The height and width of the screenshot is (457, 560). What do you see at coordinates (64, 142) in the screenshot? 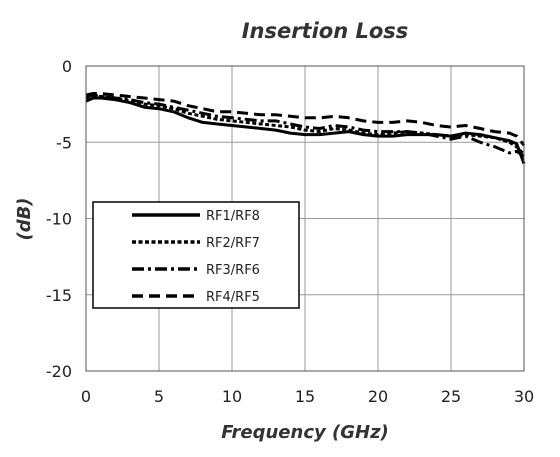
I see `y-tick-label: -5` at bounding box center [64, 142].